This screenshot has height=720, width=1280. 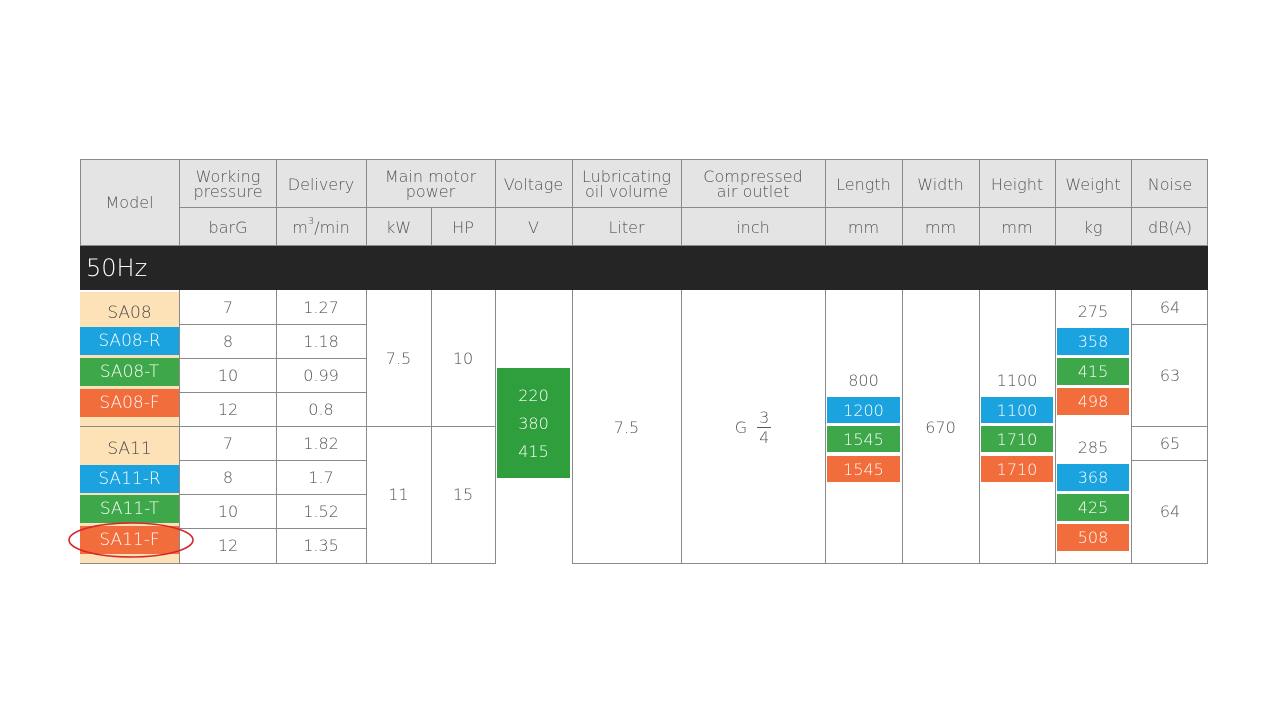 What do you see at coordinates (129, 479) in the screenshot?
I see `model-sa11-r: SA11-R` at bounding box center [129, 479].